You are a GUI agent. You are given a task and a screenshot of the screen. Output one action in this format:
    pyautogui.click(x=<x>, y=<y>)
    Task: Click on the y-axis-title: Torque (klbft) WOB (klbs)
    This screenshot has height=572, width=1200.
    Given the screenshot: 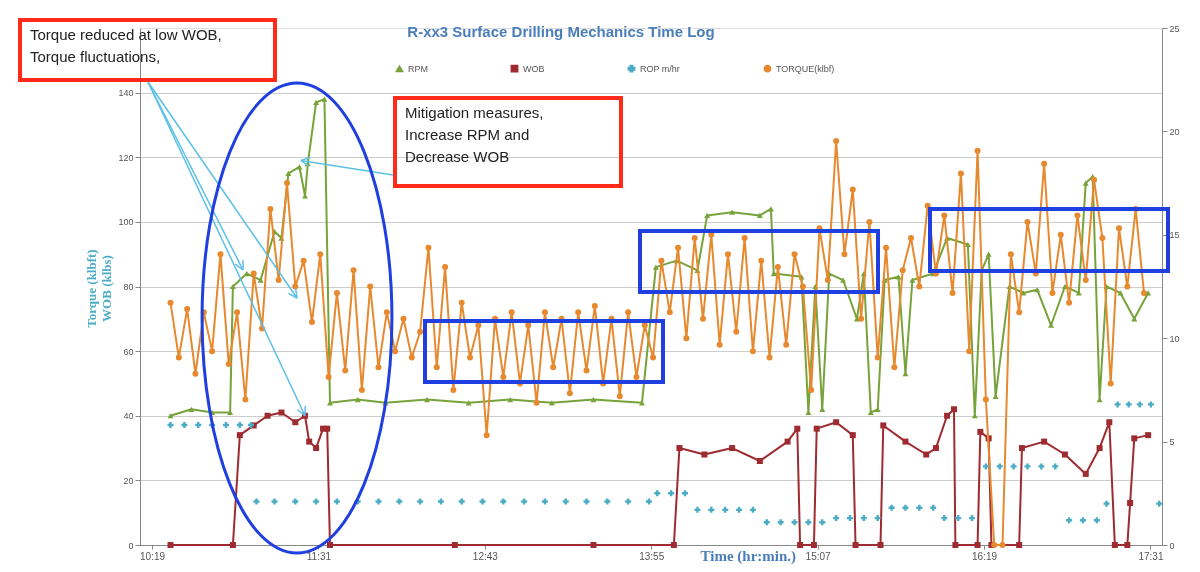 What is the action you would take?
    pyautogui.click(x=99, y=288)
    